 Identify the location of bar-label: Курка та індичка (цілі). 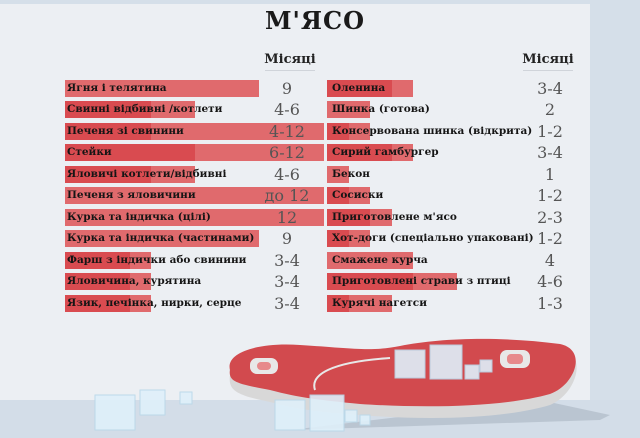
(139, 216).